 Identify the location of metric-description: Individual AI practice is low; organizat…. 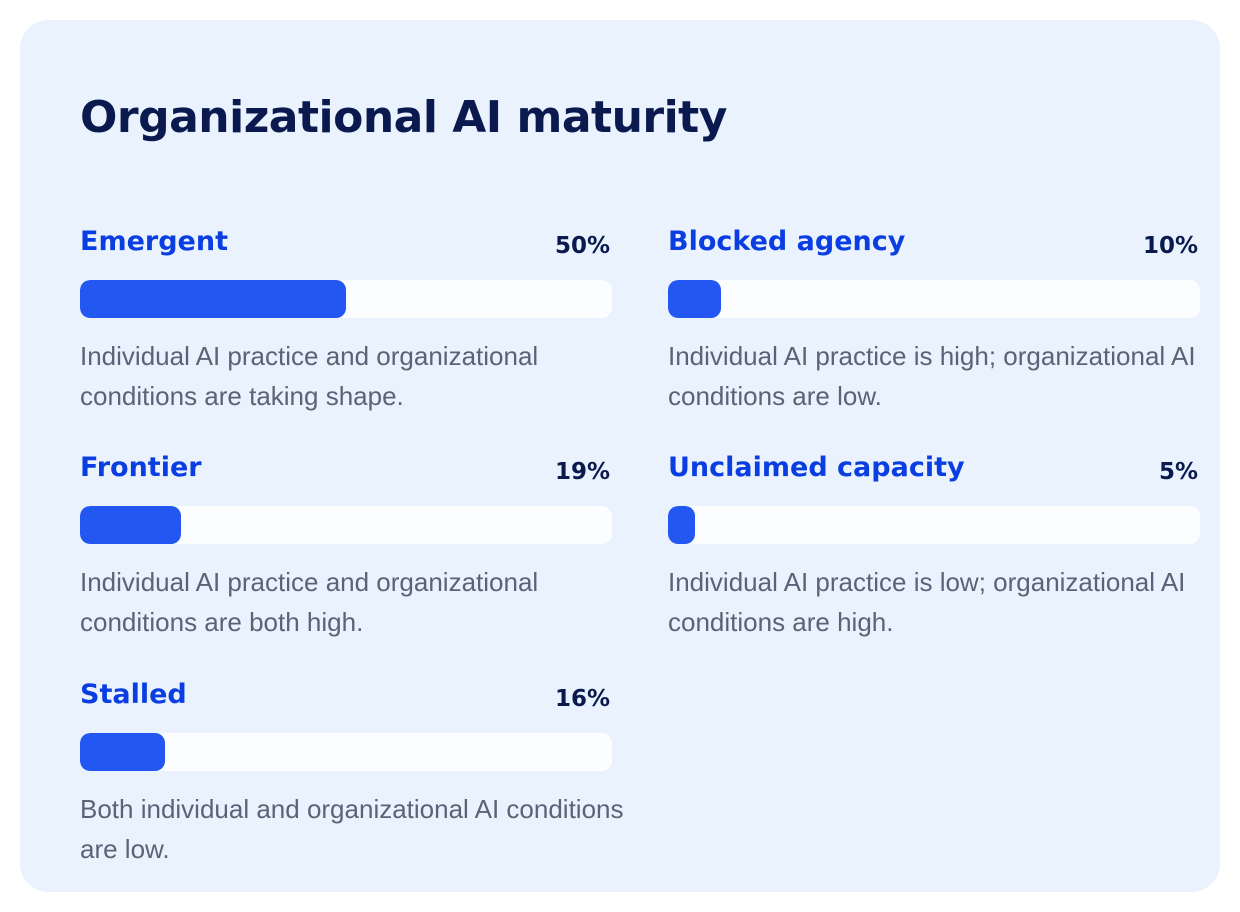
(927, 602).